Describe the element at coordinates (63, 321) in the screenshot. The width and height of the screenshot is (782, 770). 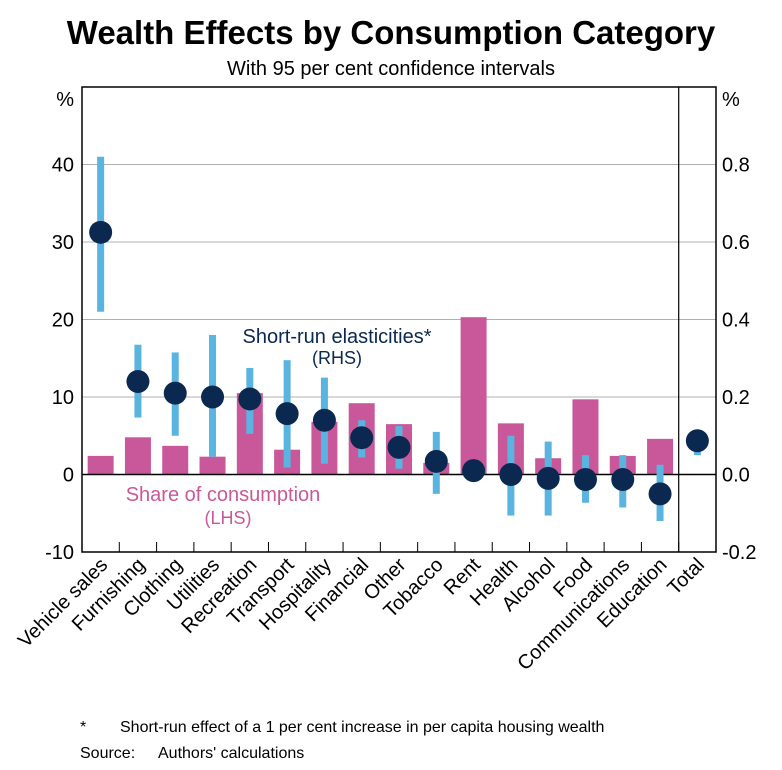
I see `left-tick-label: 20` at that location.